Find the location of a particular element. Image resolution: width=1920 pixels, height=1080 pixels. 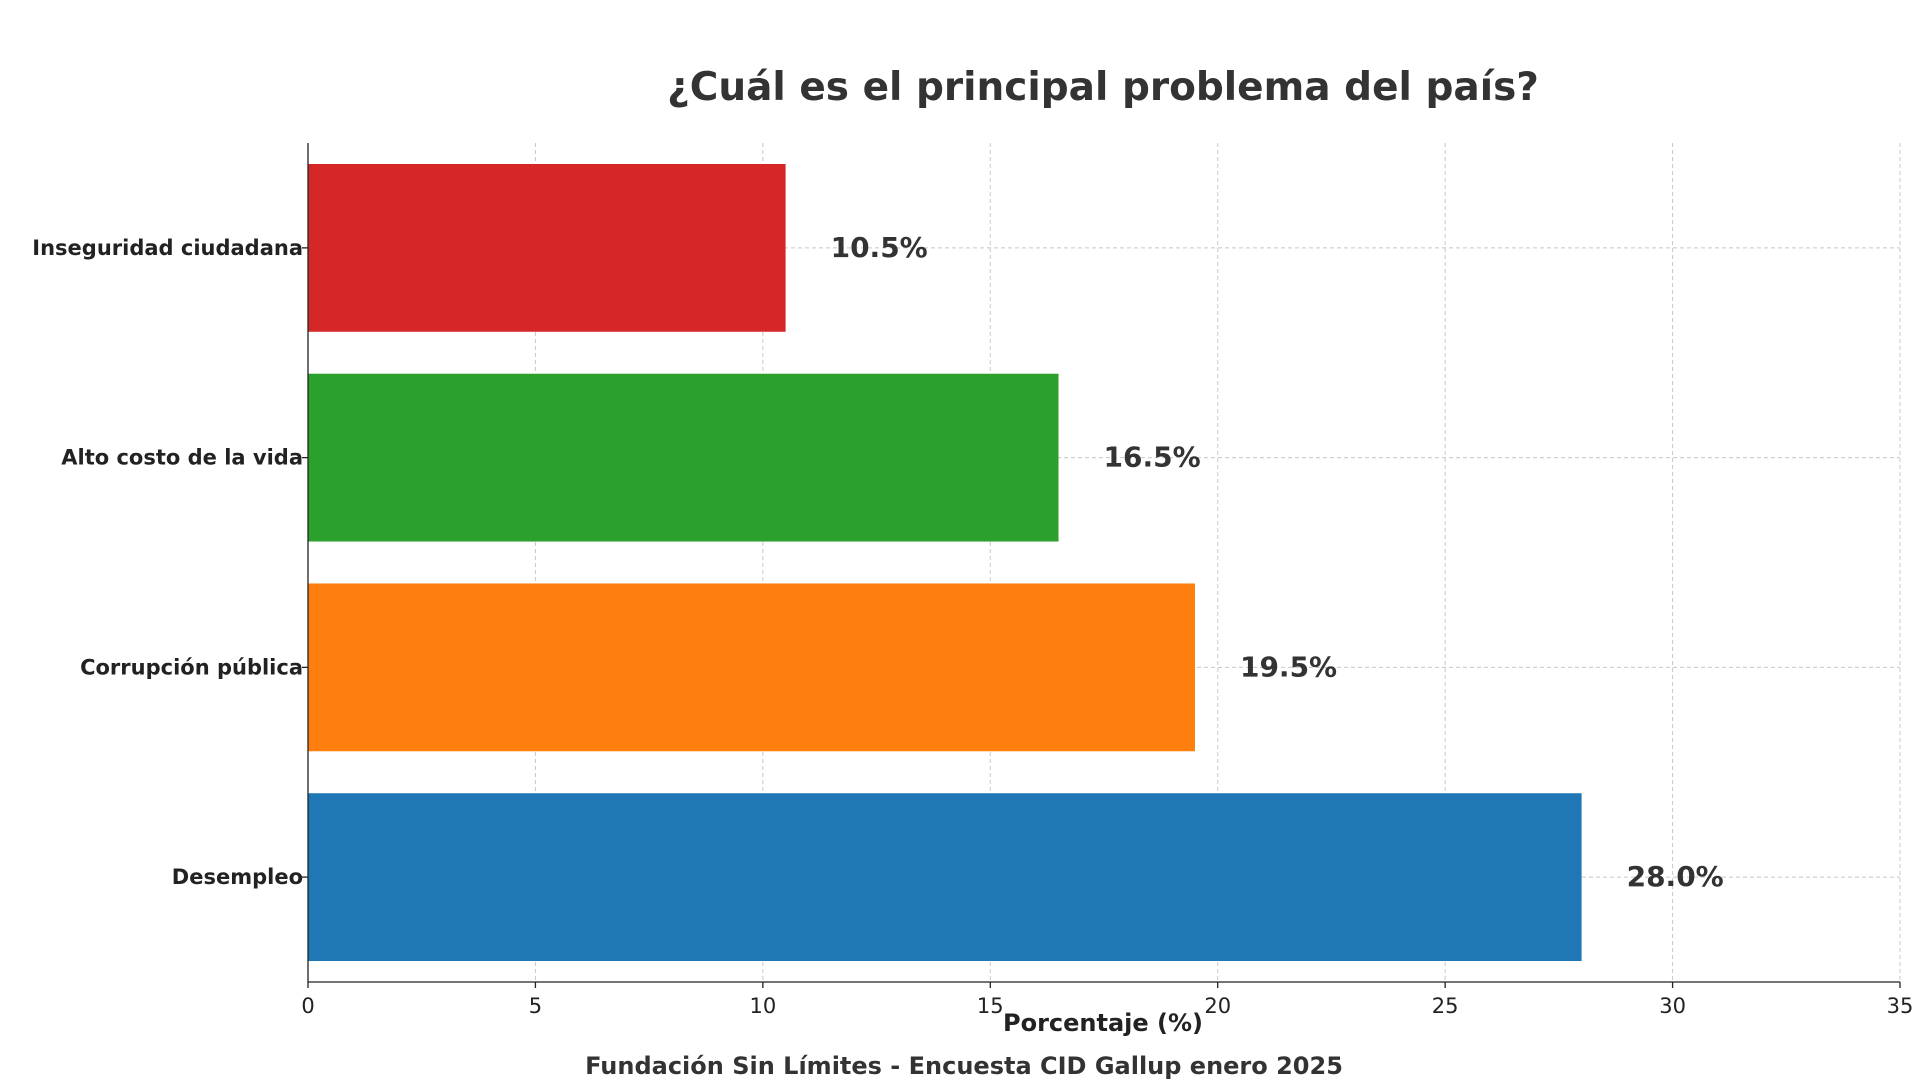

value-label-0: 28.0% is located at coordinates (1675, 876).